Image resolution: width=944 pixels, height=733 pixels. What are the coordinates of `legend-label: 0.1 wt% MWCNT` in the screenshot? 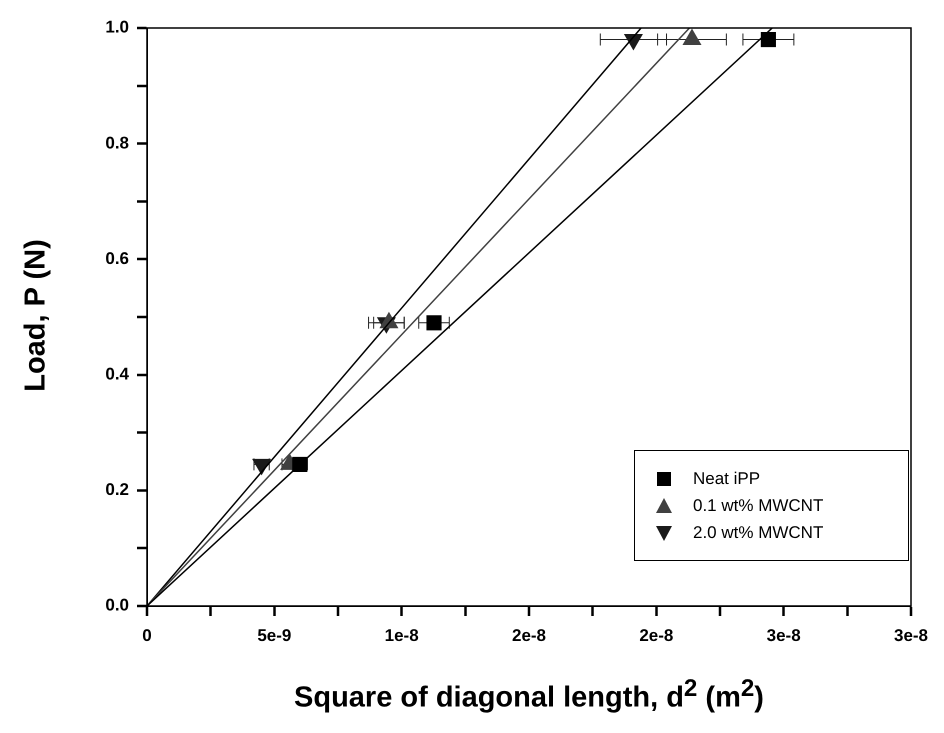 It's located at (758, 506).